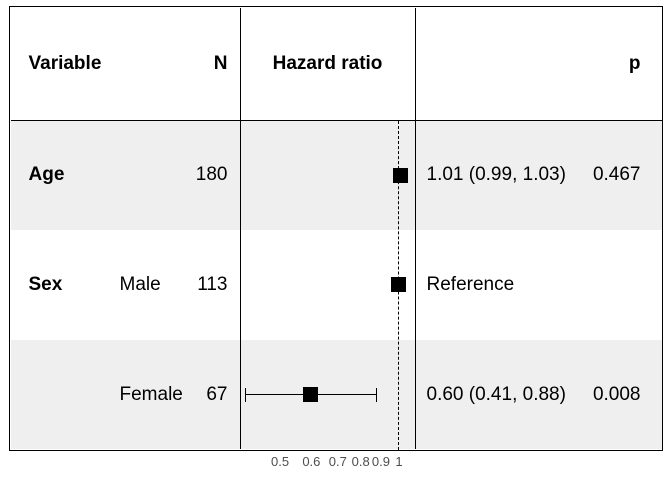 The image size is (672, 480). I want to click on variable-name: Age, so click(46, 175).